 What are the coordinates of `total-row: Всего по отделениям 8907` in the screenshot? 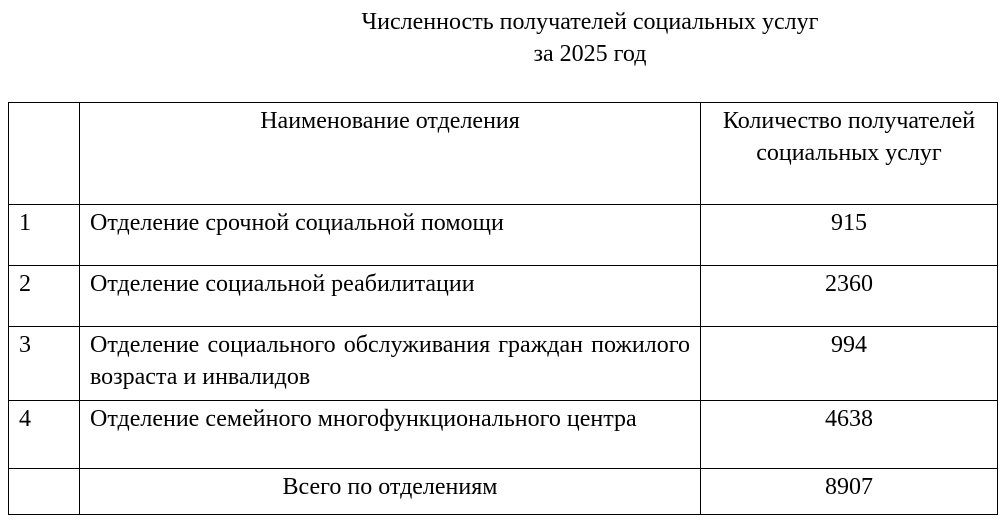 It's located at (503, 491).